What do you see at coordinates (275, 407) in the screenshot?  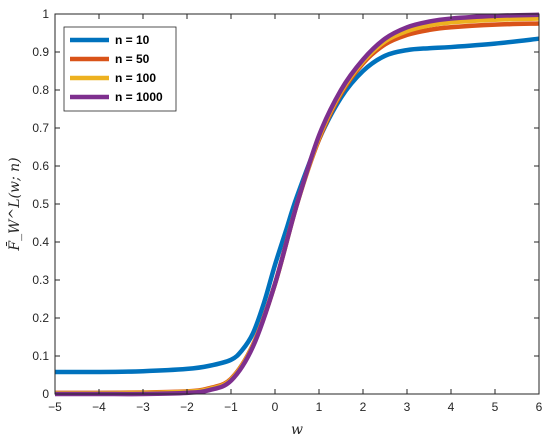 I see `x-tick-label: 0` at bounding box center [275, 407].